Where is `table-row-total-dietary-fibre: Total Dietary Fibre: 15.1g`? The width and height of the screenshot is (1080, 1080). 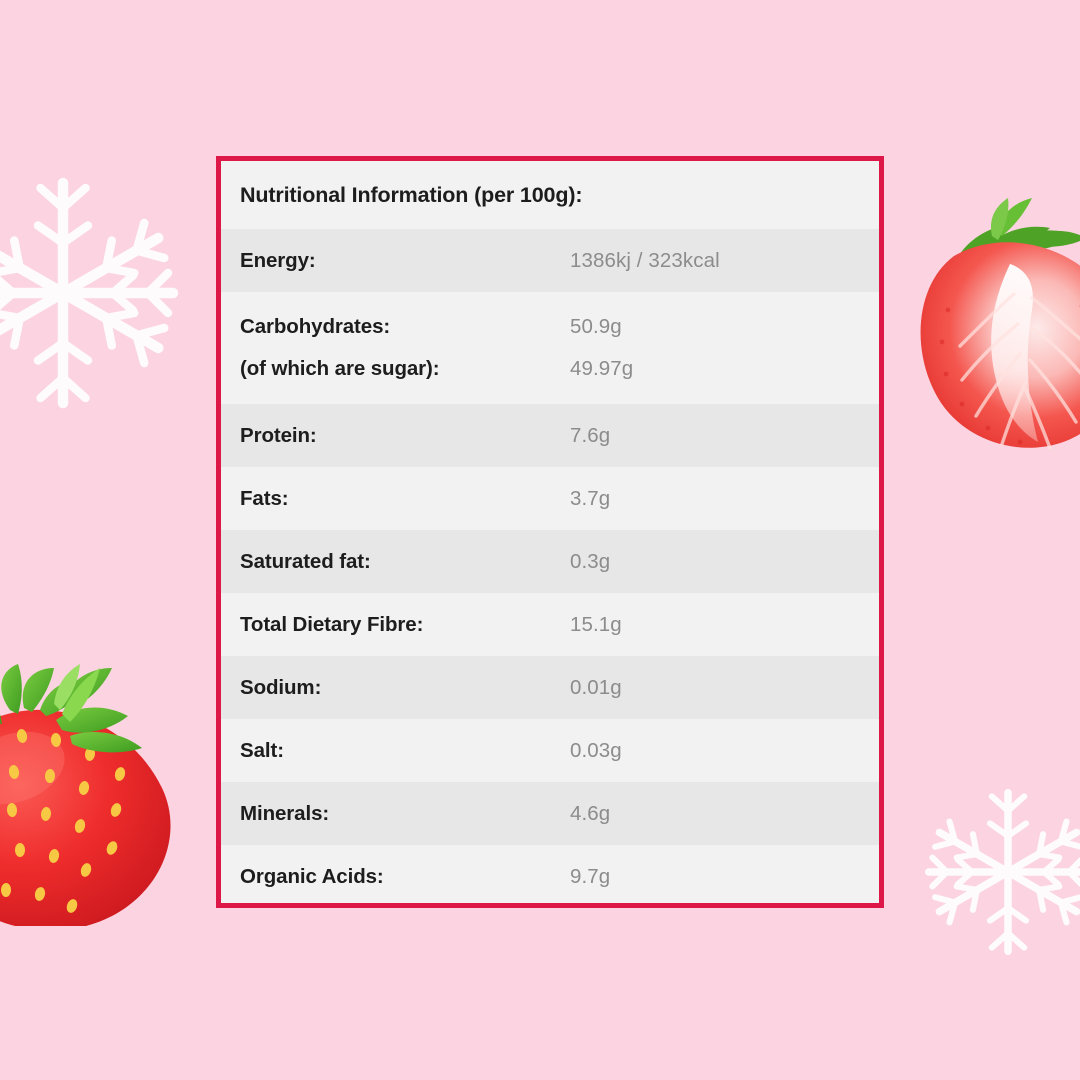 table-row-total-dietary-fibre: Total Dietary Fibre: 15.1g is located at coordinates (550, 624).